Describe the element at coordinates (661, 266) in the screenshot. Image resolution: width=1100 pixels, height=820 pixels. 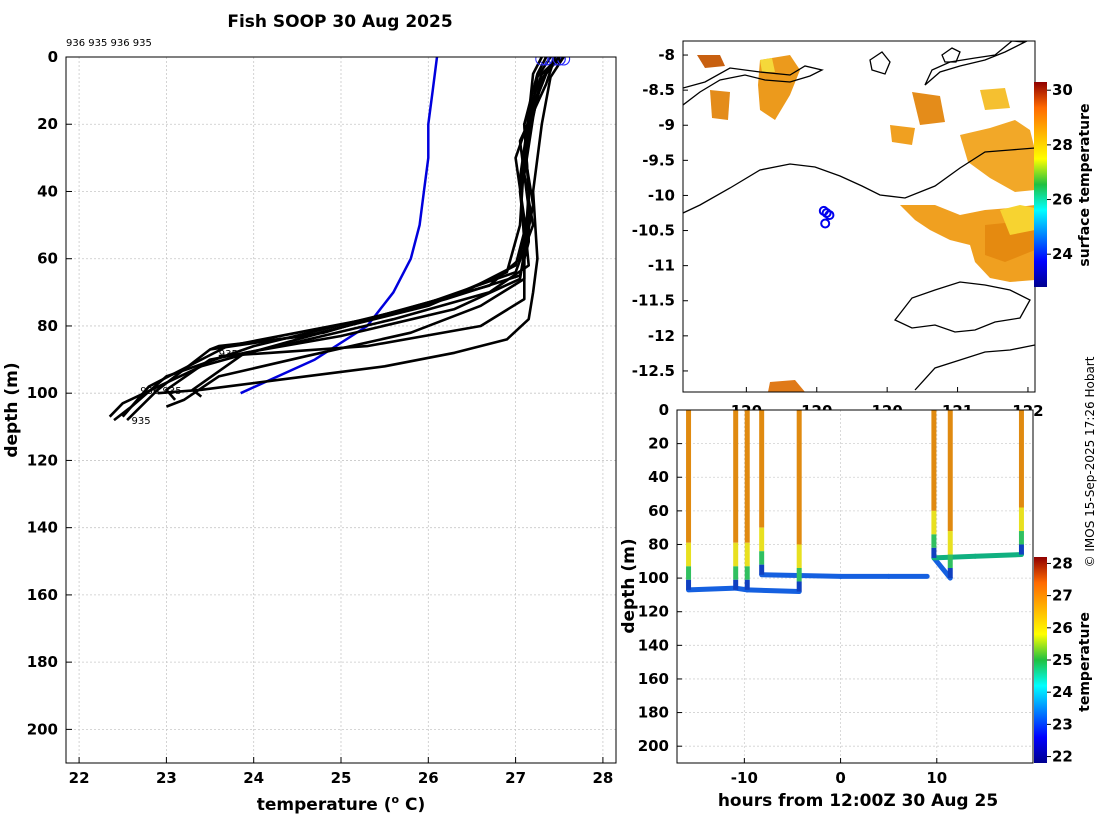
I see `map-y-tick-label: -11` at that location.